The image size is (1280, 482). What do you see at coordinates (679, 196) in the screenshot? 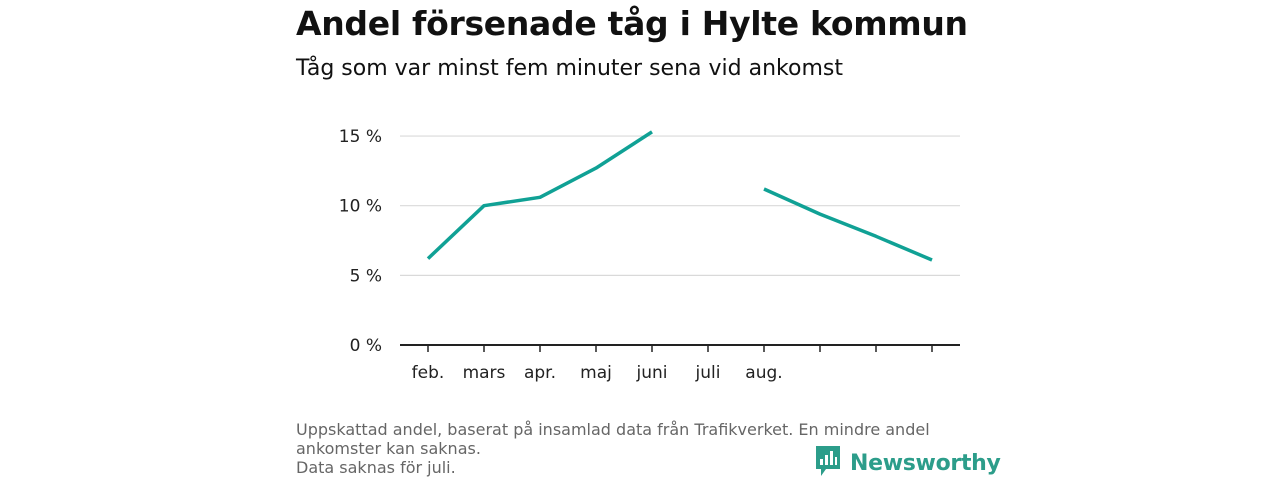
I see `data-series` at bounding box center [679, 196].